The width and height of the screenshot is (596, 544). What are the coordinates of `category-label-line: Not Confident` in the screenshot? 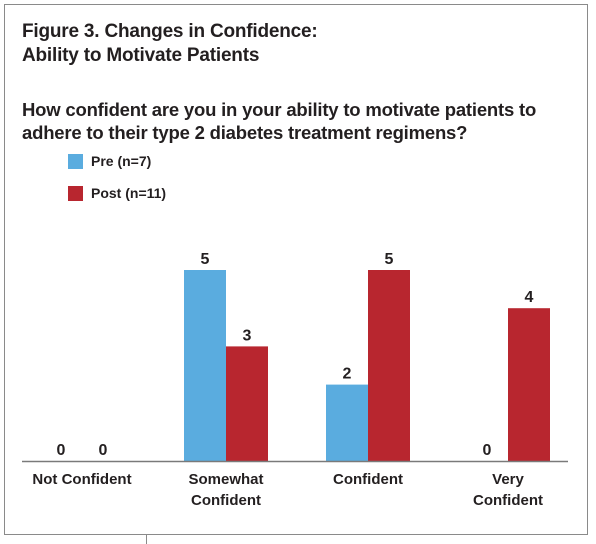 It's located at (81, 479).